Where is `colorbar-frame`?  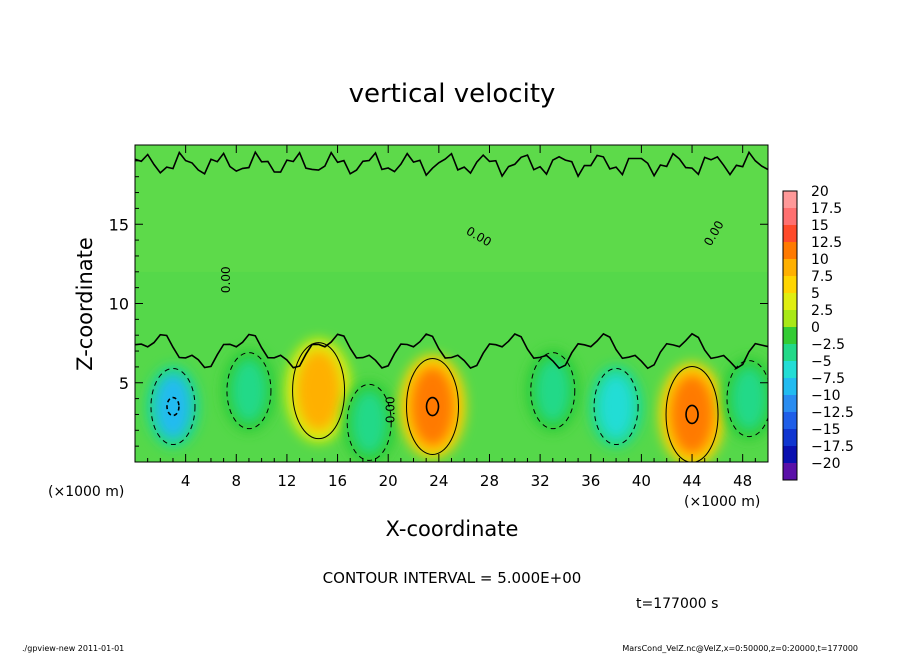
colorbar-frame is located at coordinates (790, 335).